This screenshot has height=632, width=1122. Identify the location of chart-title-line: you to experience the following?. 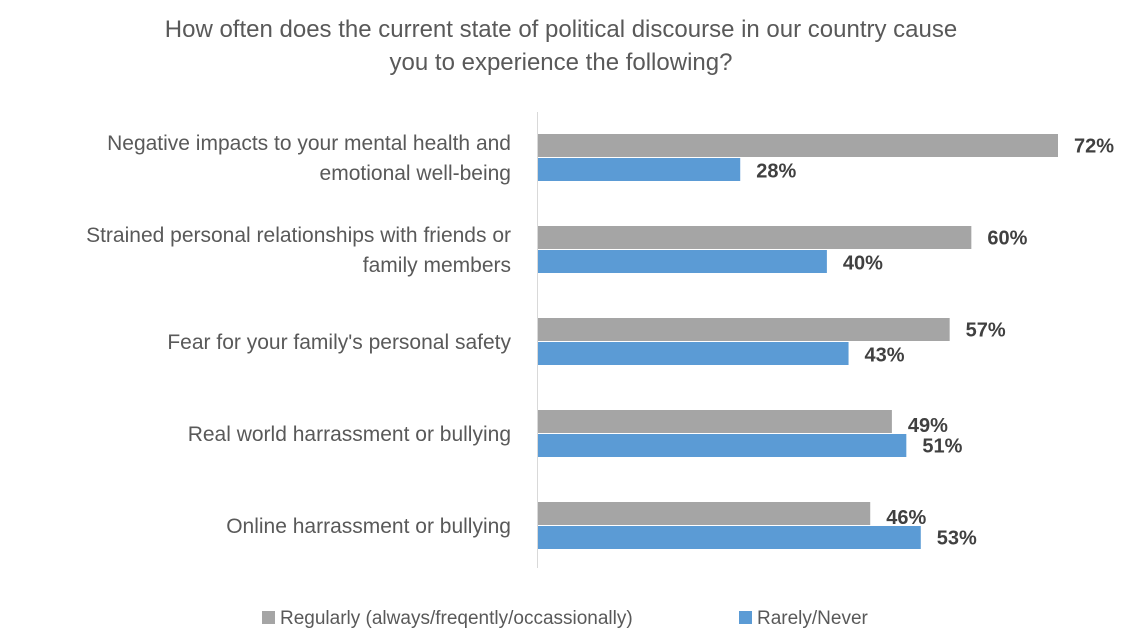
(561, 62).